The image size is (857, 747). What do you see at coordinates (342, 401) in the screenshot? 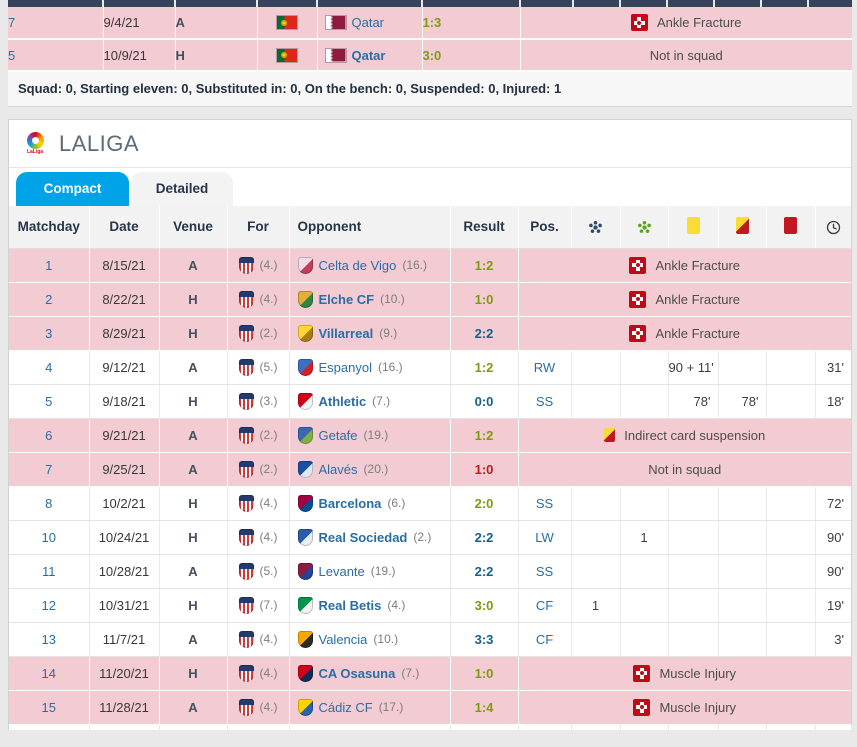
I see `opponent-link: Athletic` at bounding box center [342, 401].